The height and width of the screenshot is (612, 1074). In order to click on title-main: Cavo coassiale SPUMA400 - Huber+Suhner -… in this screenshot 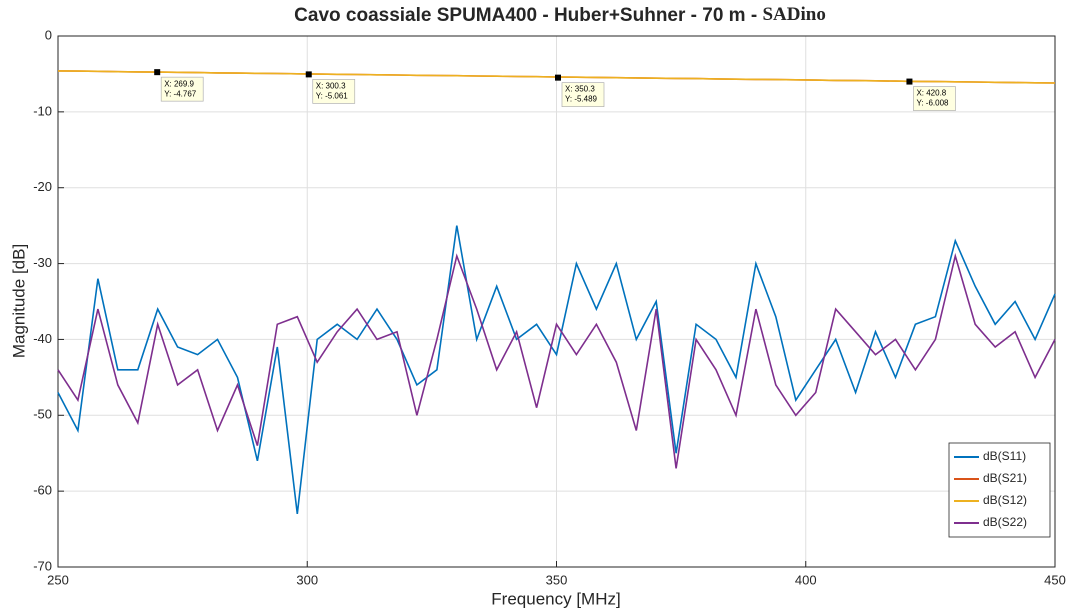, I will do `click(528, 15)`.